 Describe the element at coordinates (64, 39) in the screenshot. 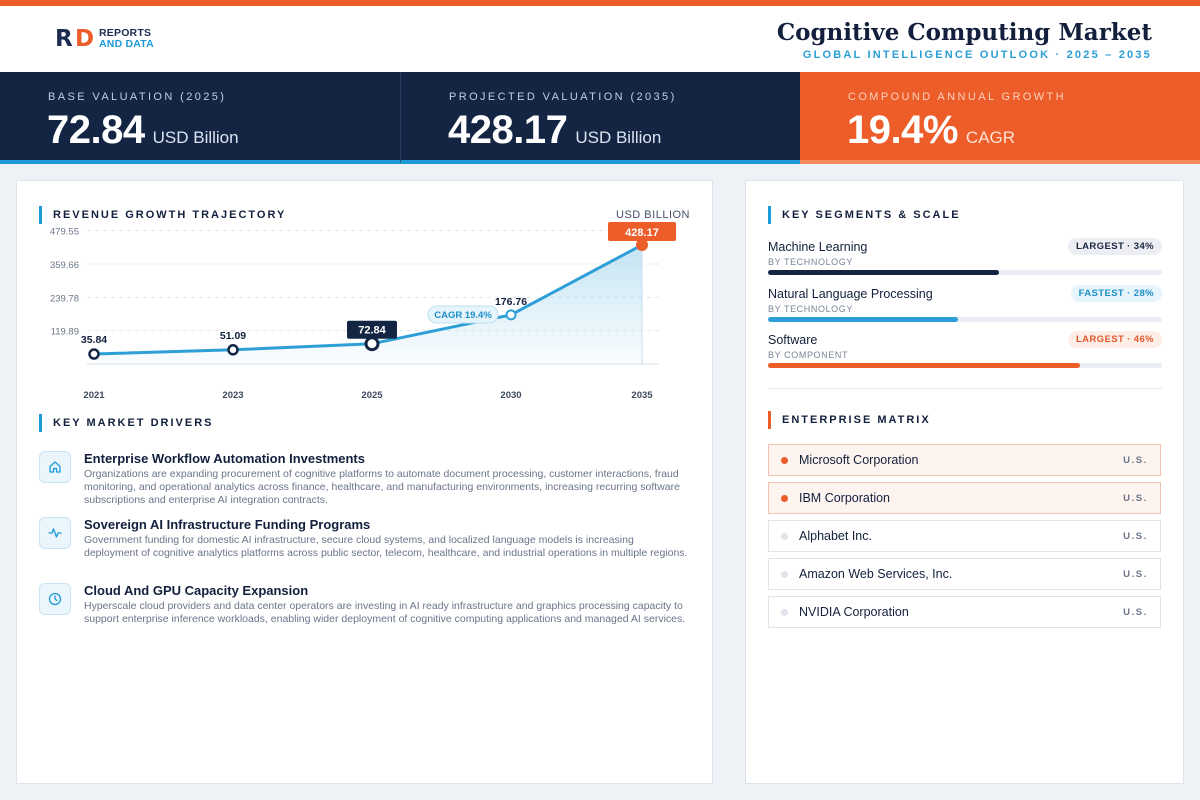

I see `logo-mark-r: R` at that location.